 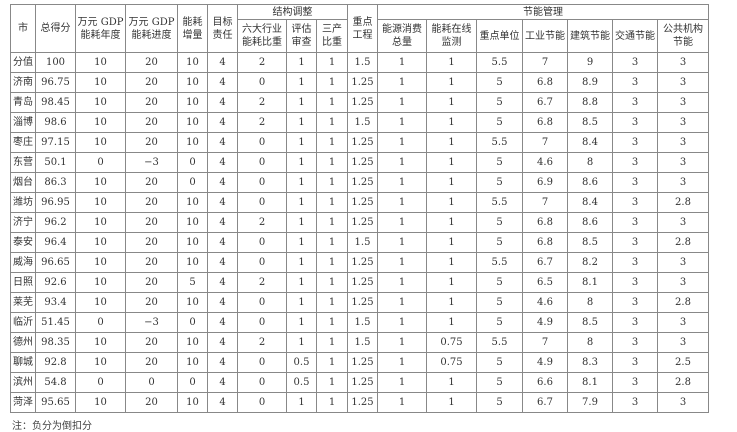 I want to click on score-cell: −3, so click(x=151, y=162).